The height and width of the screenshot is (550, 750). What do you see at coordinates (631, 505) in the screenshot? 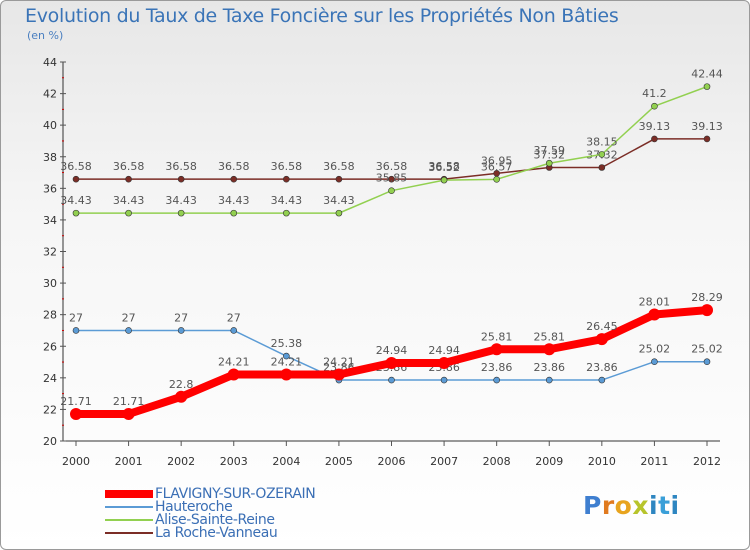
I see `proxiti-logo: Proxiti` at bounding box center [631, 505].